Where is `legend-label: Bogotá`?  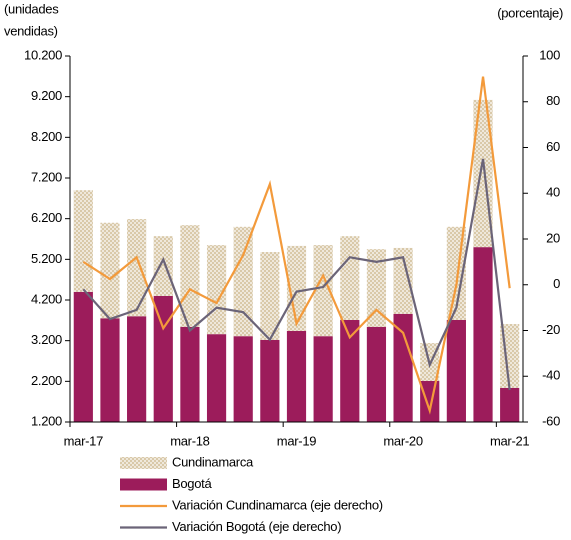 legend-label: Bogotá is located at coordinates (192, 483).